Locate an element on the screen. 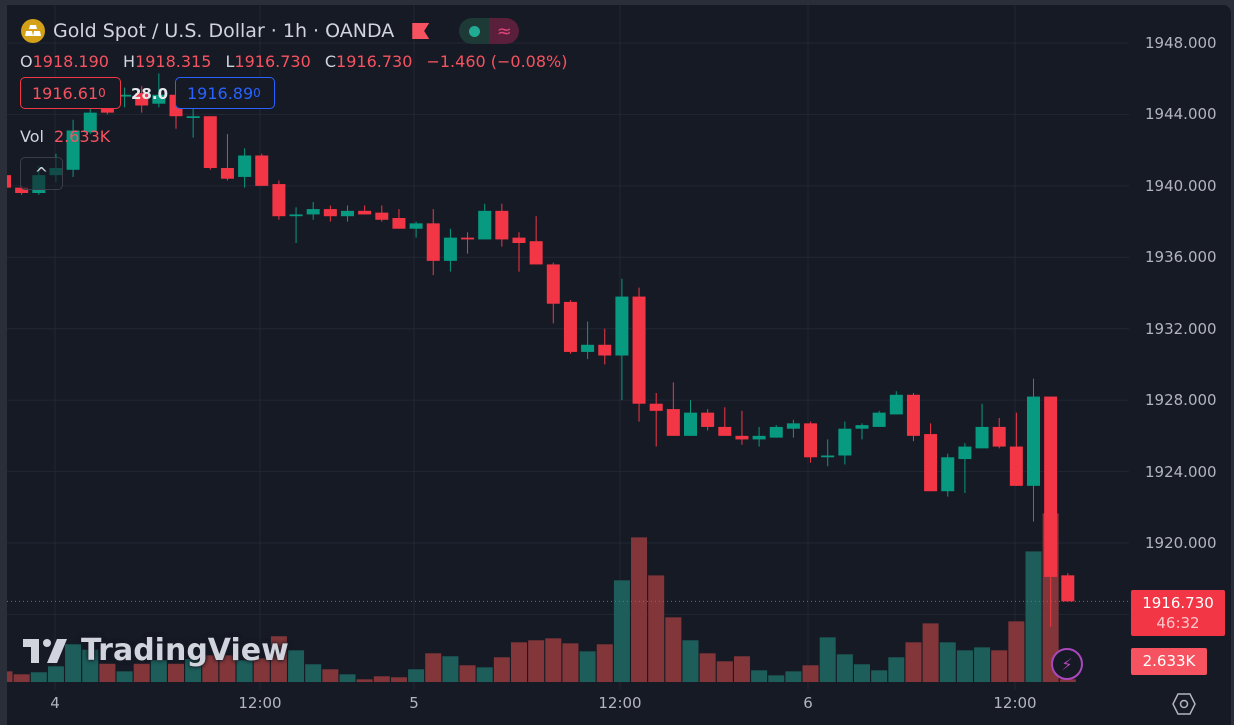  close-label: C is located at coordinates (330, 61).